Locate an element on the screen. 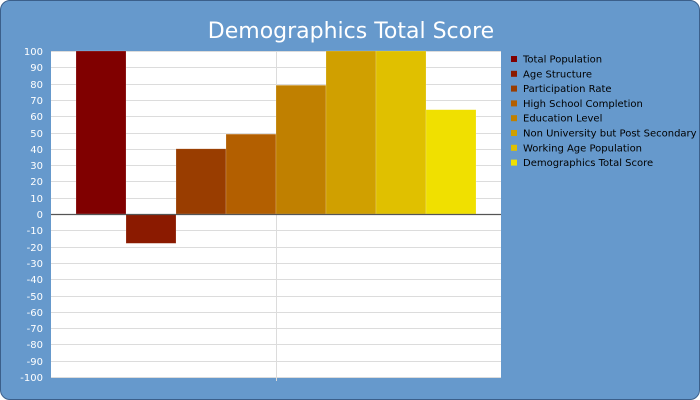 Image resolution: width=700 pixels, height=400 pixels. y-tick-label: 50 is located at coordinates (36, 134).